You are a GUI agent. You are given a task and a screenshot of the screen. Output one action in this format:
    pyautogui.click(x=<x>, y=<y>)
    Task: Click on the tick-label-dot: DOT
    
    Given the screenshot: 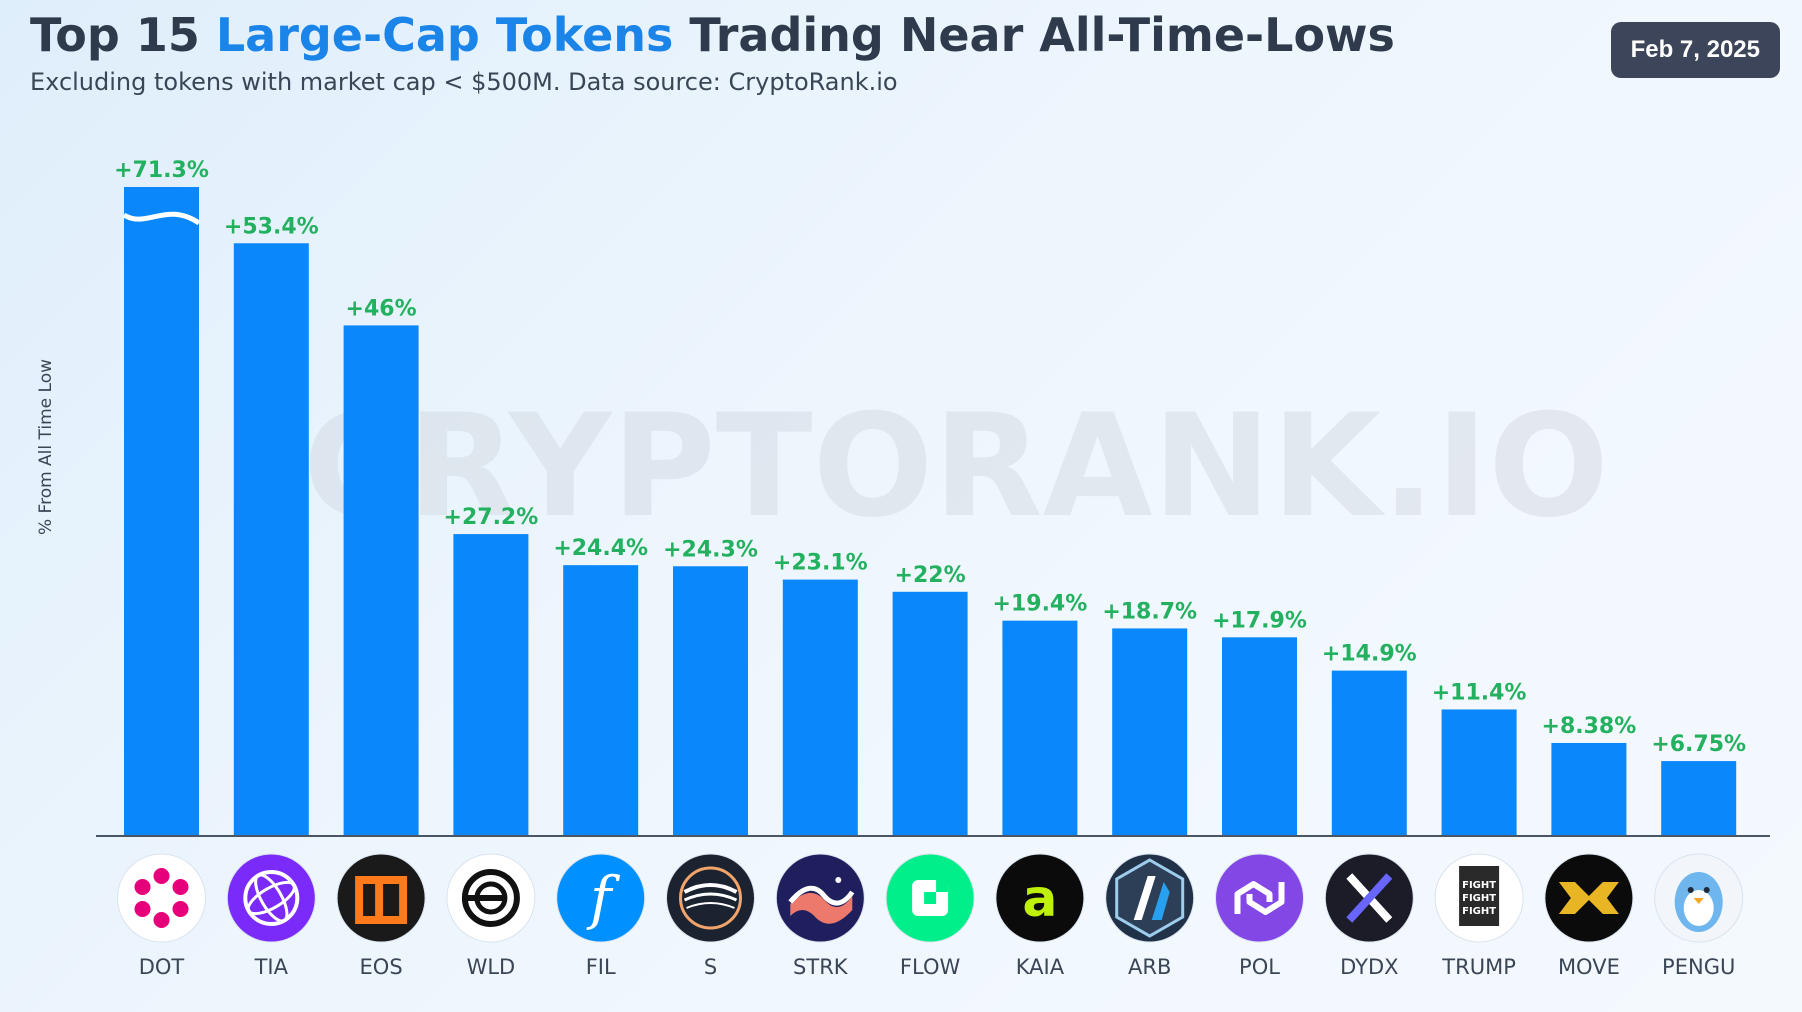 What is the action you would take?
    pyautogui.click(x=162, y=967)
    